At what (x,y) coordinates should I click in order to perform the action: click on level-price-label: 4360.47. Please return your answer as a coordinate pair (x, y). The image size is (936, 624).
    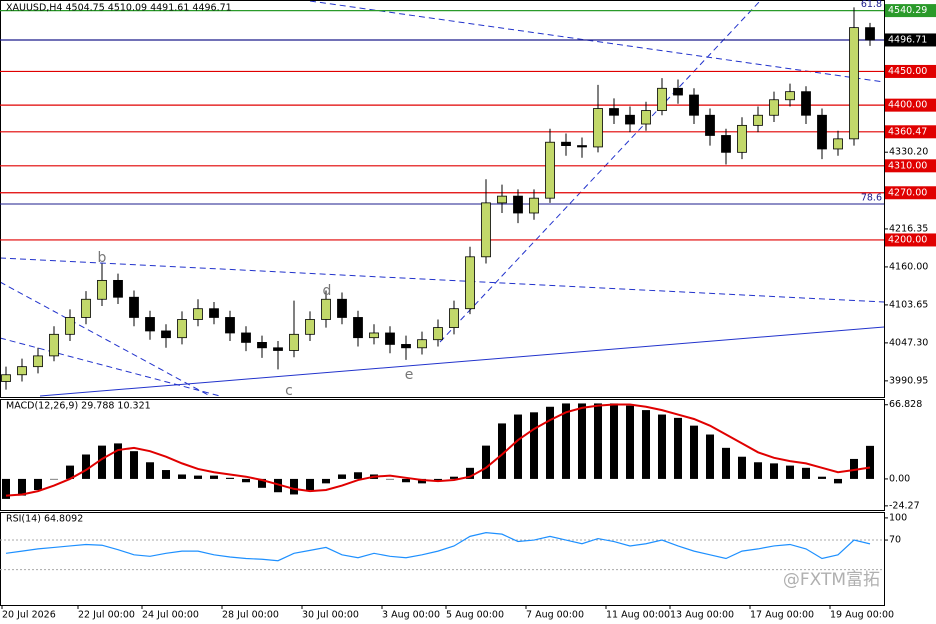
    Looking at the image, I should click on (907, 131).